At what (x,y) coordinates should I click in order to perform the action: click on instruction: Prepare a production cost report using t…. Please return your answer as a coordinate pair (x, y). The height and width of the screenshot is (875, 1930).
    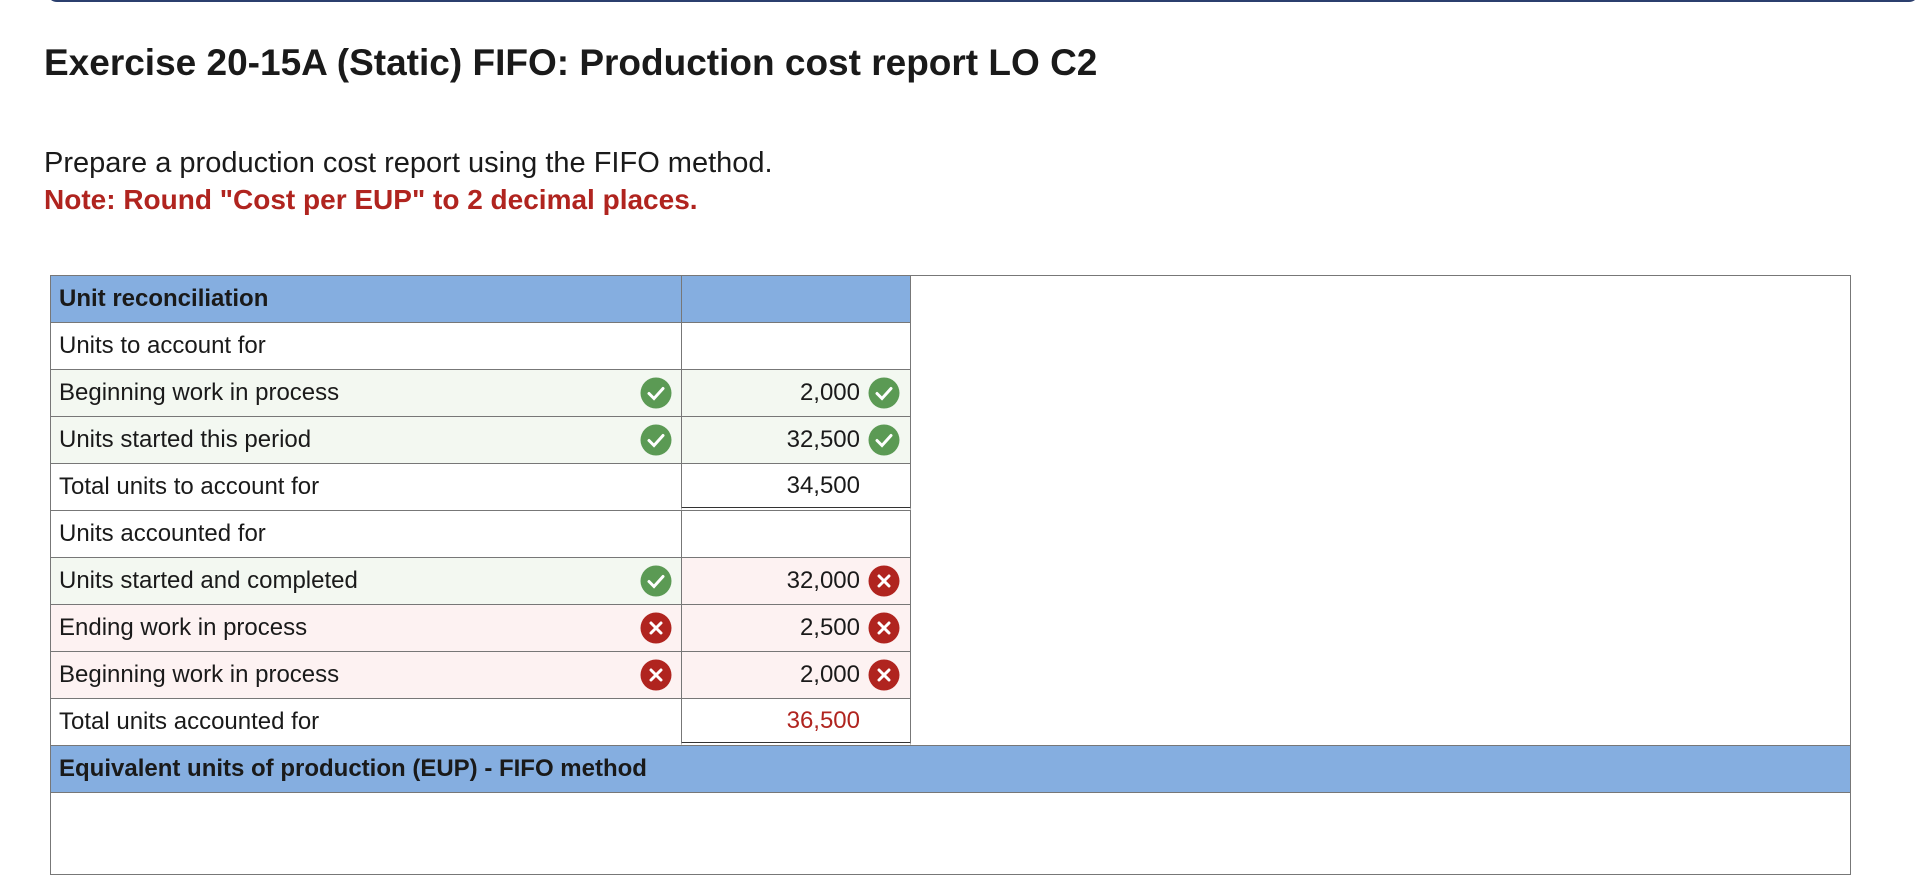
    Looking at the image, I should click on (408, 163).